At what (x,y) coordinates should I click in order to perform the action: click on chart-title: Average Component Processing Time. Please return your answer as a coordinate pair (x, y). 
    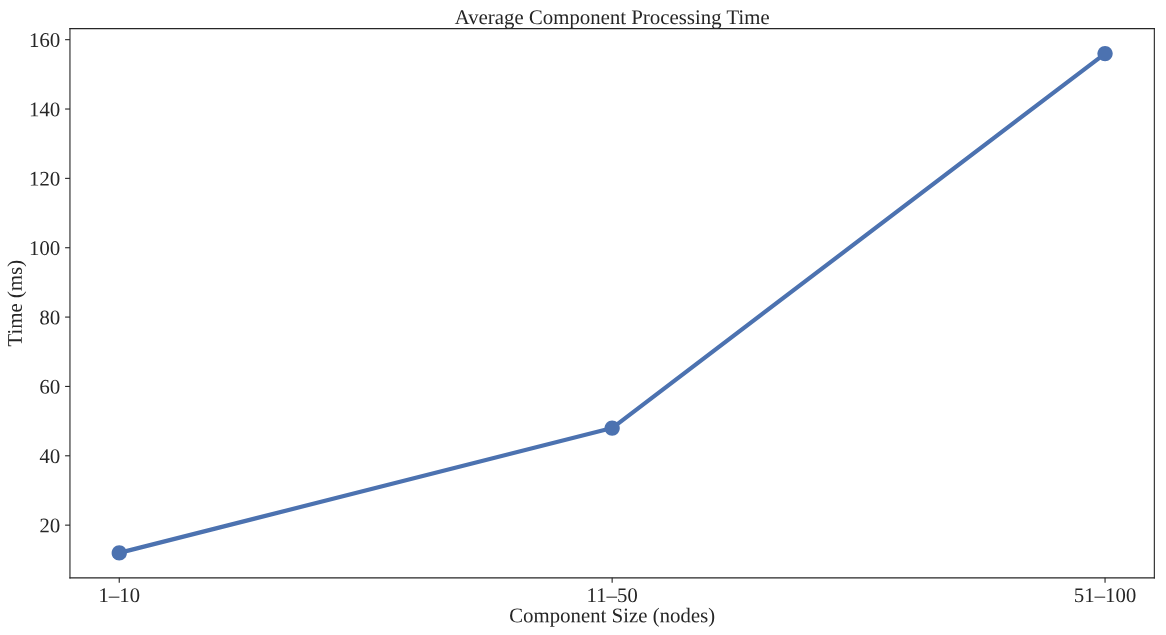
    Looking at the image, I should click on (611, 19).